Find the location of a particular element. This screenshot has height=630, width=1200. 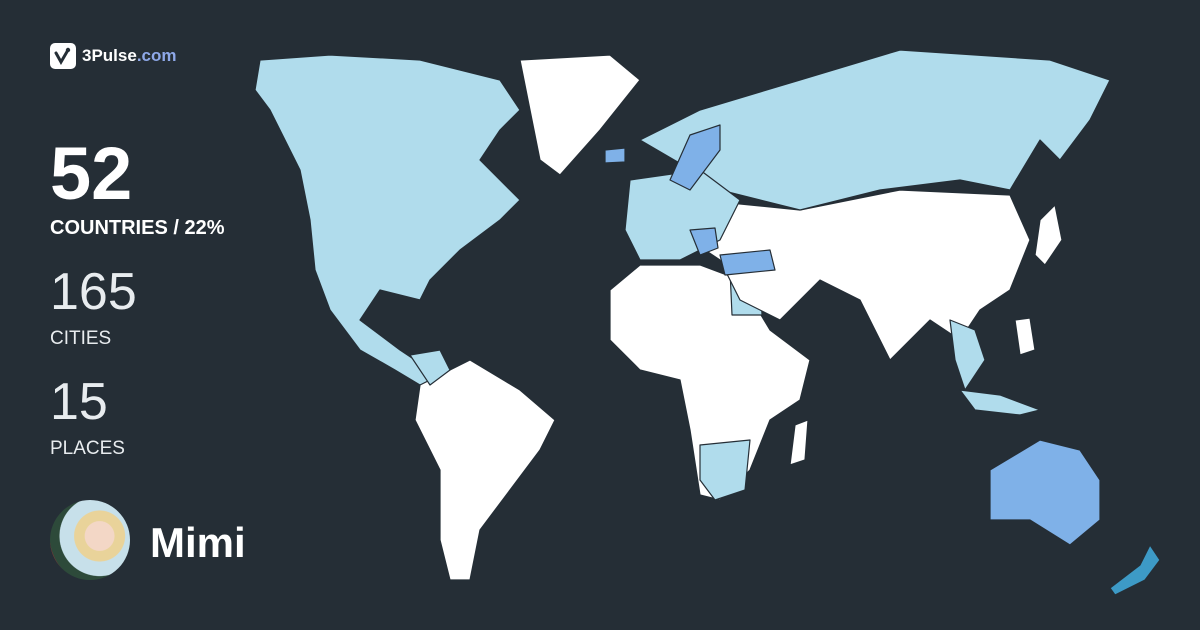

region-balkans is located at coordinates (704, 241).